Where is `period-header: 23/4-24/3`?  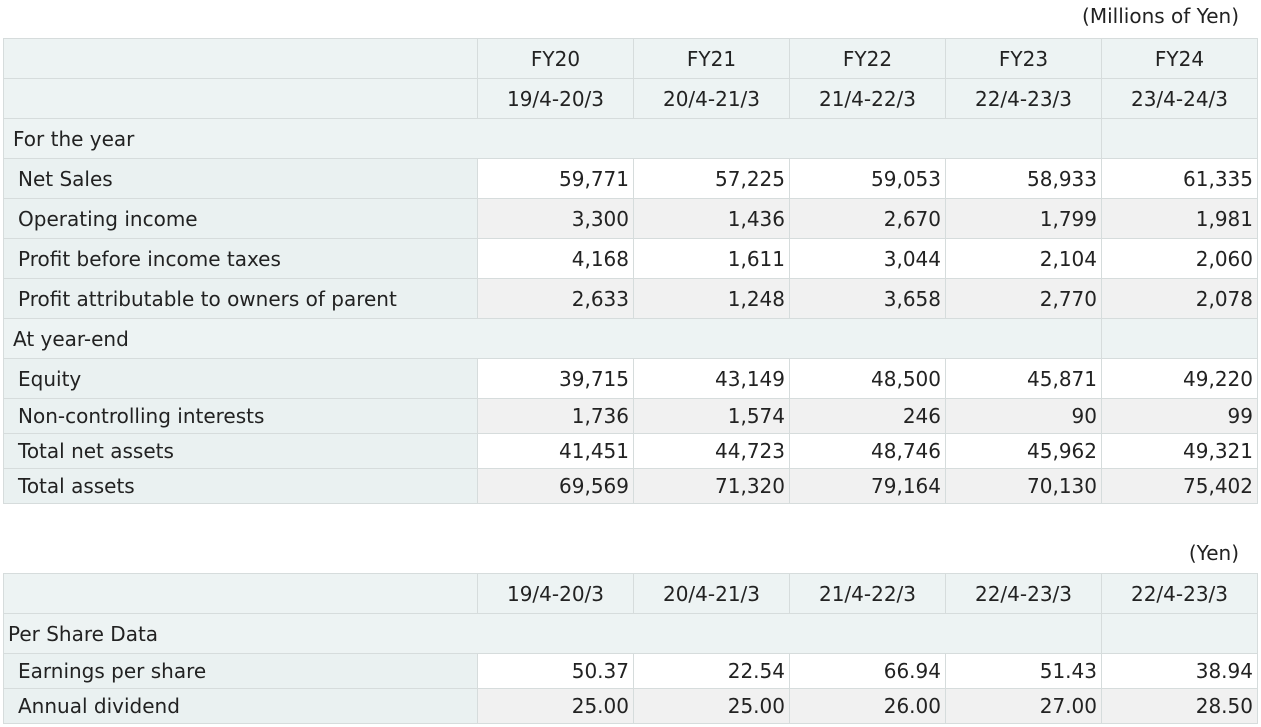 period-header: 23/4-24/3 is located at coordinates (1179, 98).